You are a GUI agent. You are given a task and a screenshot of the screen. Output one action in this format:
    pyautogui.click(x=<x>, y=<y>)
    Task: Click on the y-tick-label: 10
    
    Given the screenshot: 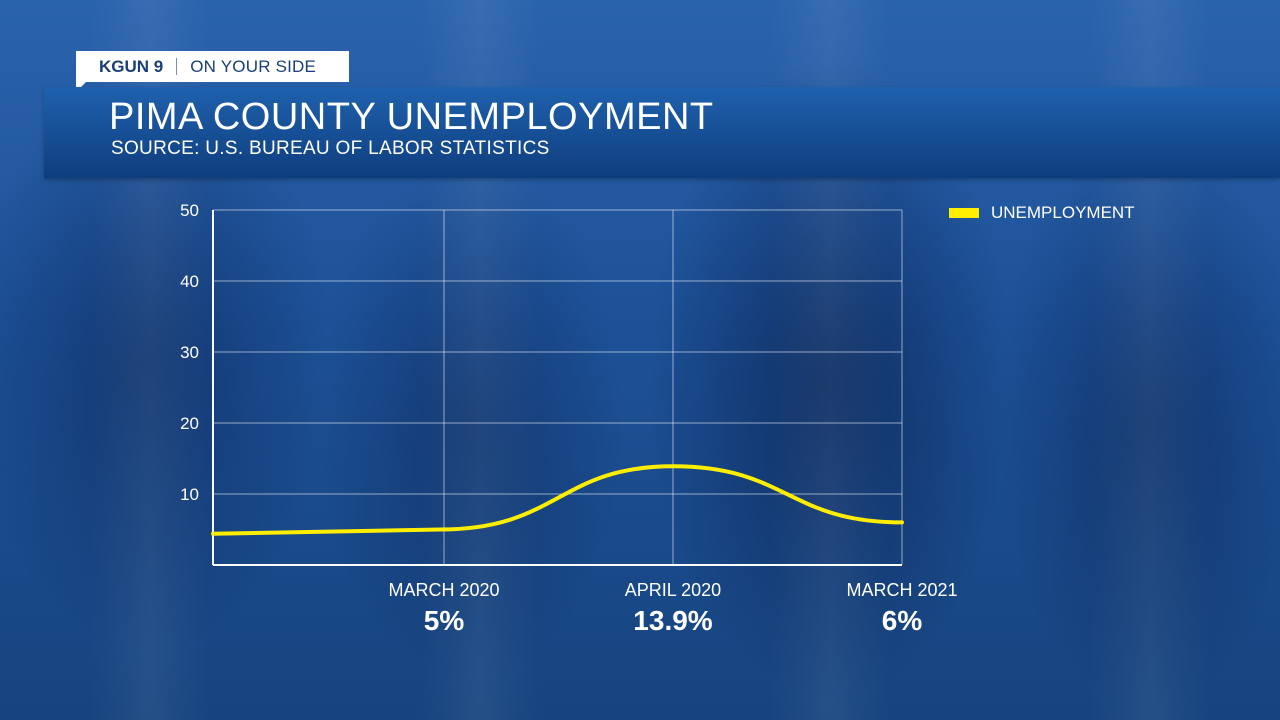 What is the action you would take?
    pyautogui.click(x=189, y=494)
    